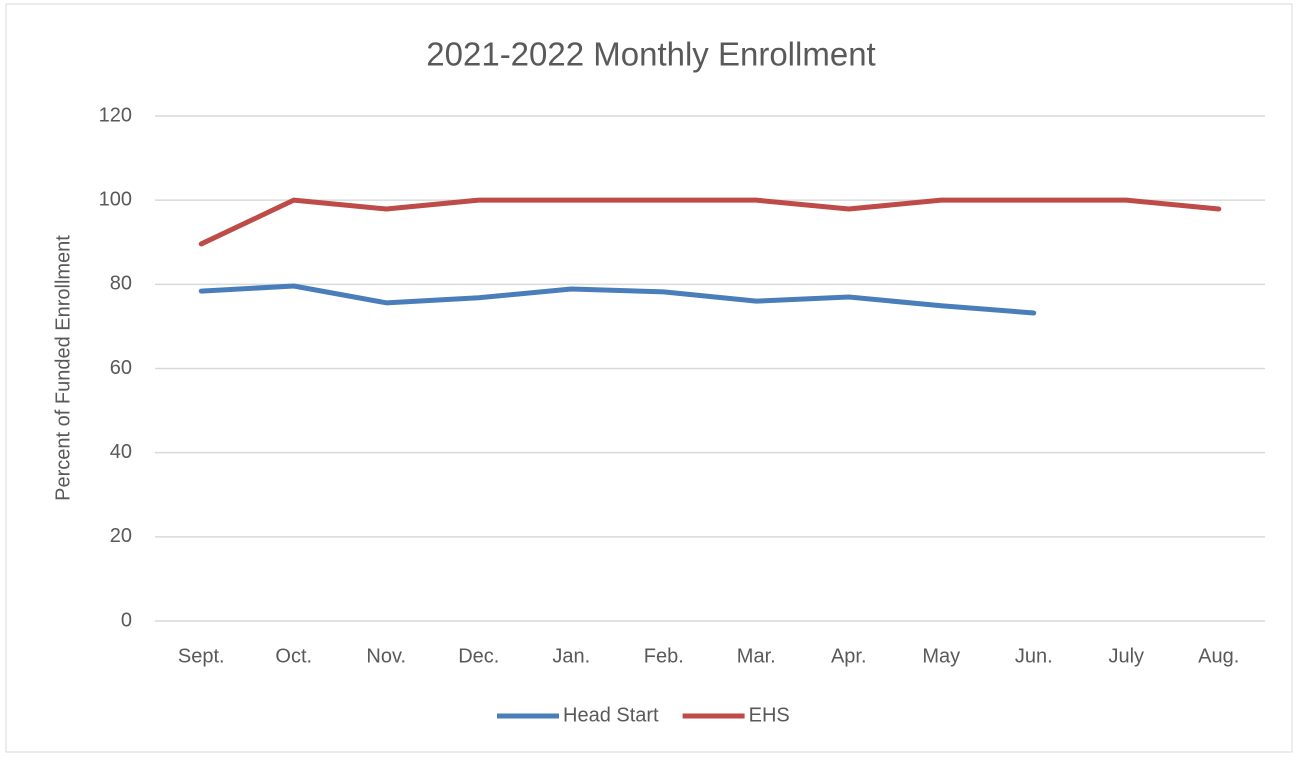 This screenshot has height=758, width=1297. What do you see at coordinates (941, 656) in the screenshot?
I see `x-tick-label: May` at bounding box center [941, 656].